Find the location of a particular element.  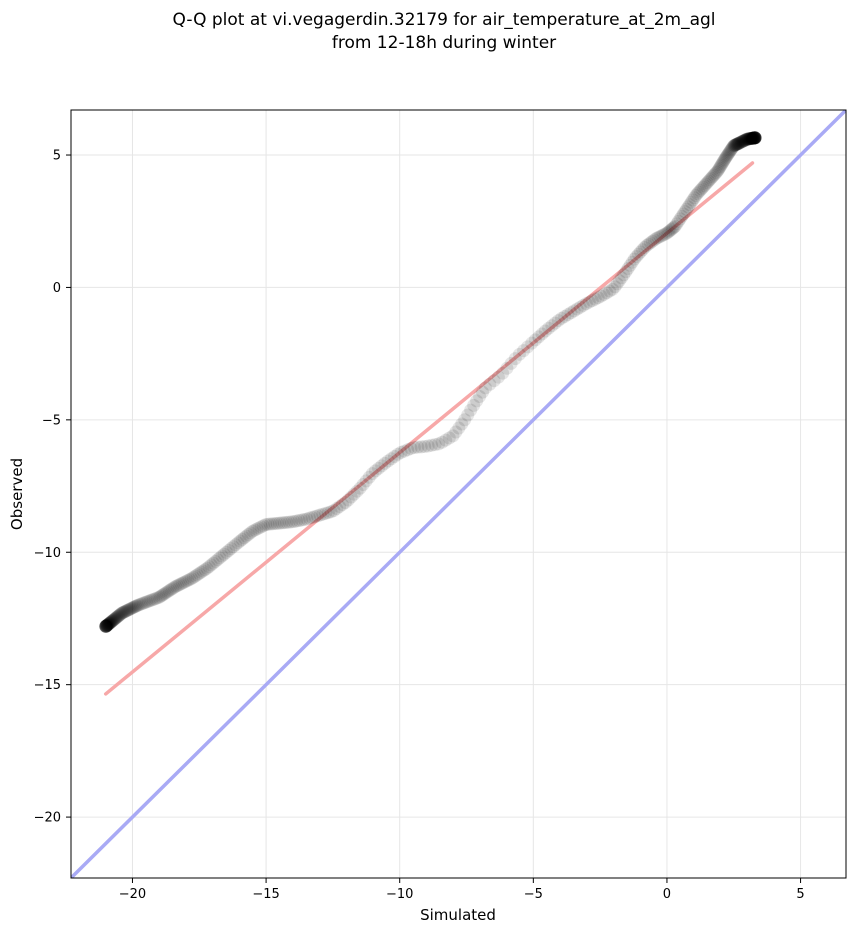

x-tick-label: −20 is located at coordinates (132, 894).